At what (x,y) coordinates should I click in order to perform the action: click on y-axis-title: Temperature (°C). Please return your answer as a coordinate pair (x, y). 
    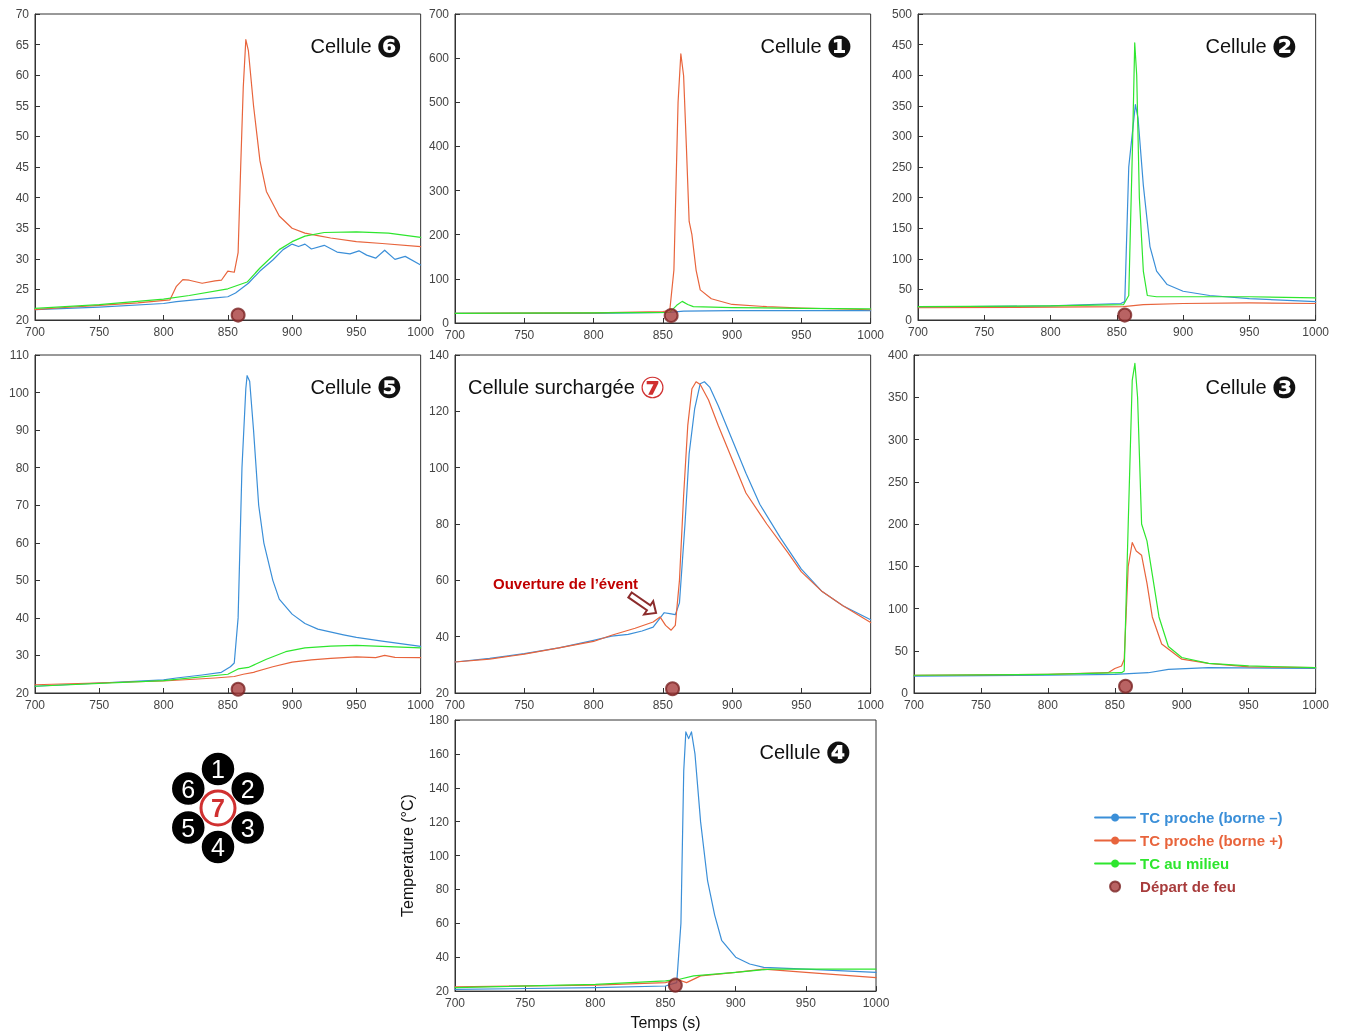
    Looking at the image, I should click on (407, 855).